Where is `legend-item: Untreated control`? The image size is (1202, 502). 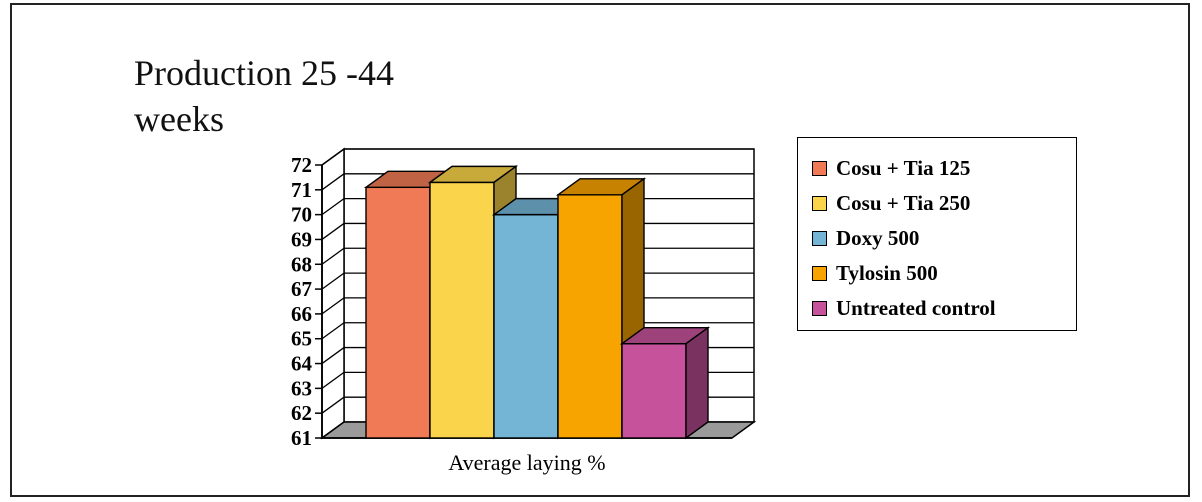 legend-item: Untreated control is located at coordinates (904, 308).